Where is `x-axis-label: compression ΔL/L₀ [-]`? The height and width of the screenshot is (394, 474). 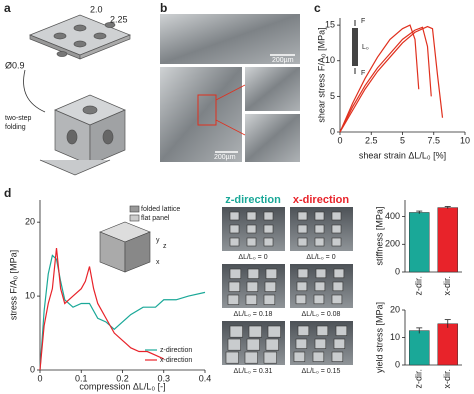 x-axis-label: compression ΔL/L₀ [-] is located at coordinates (122, 386).